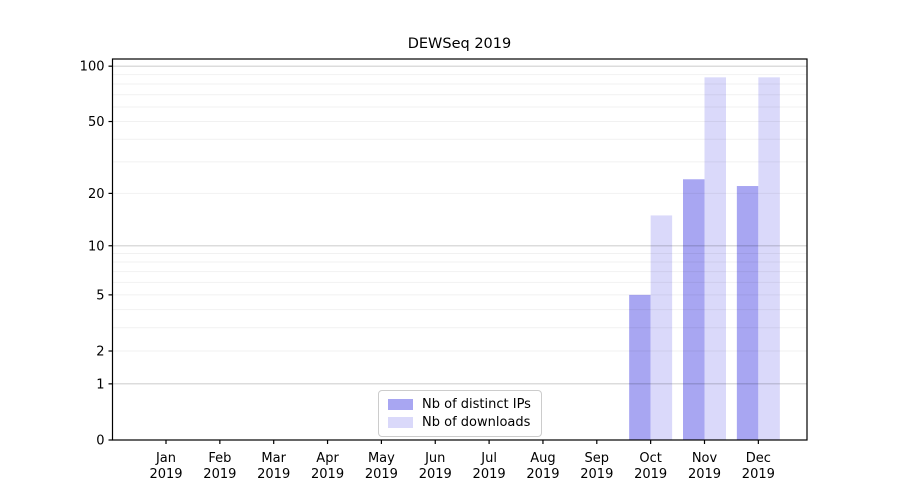 The image size is (900, 500). What do you see at coordinates (597, 458) in the screenshot?
I see `x-tick-label-month: Sep` at bounding box center [597, 458].